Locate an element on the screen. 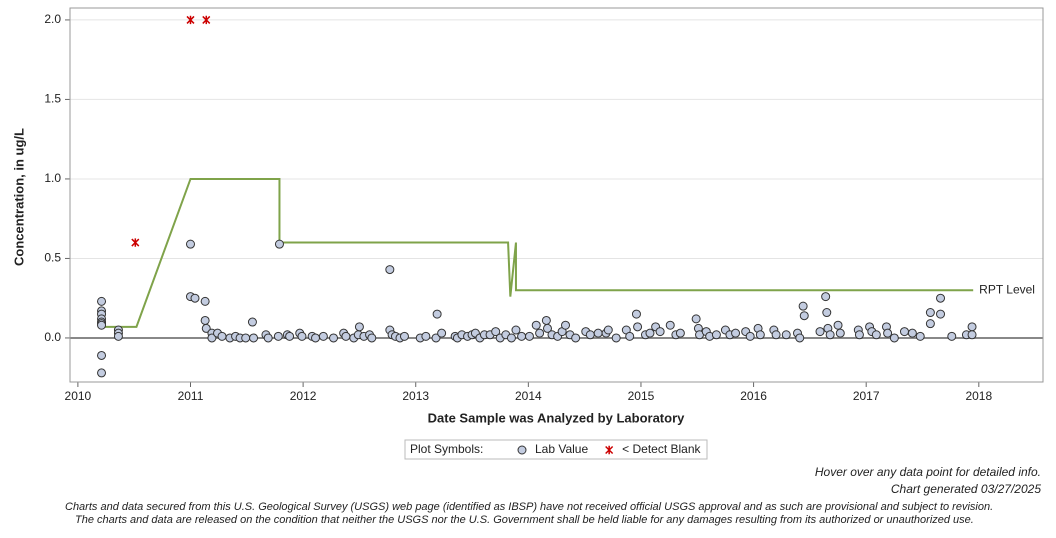 Image resolution: width=1056 pixels, height=538 pixels. x-tick-label: 2013 is located at coordinates (415, 396).